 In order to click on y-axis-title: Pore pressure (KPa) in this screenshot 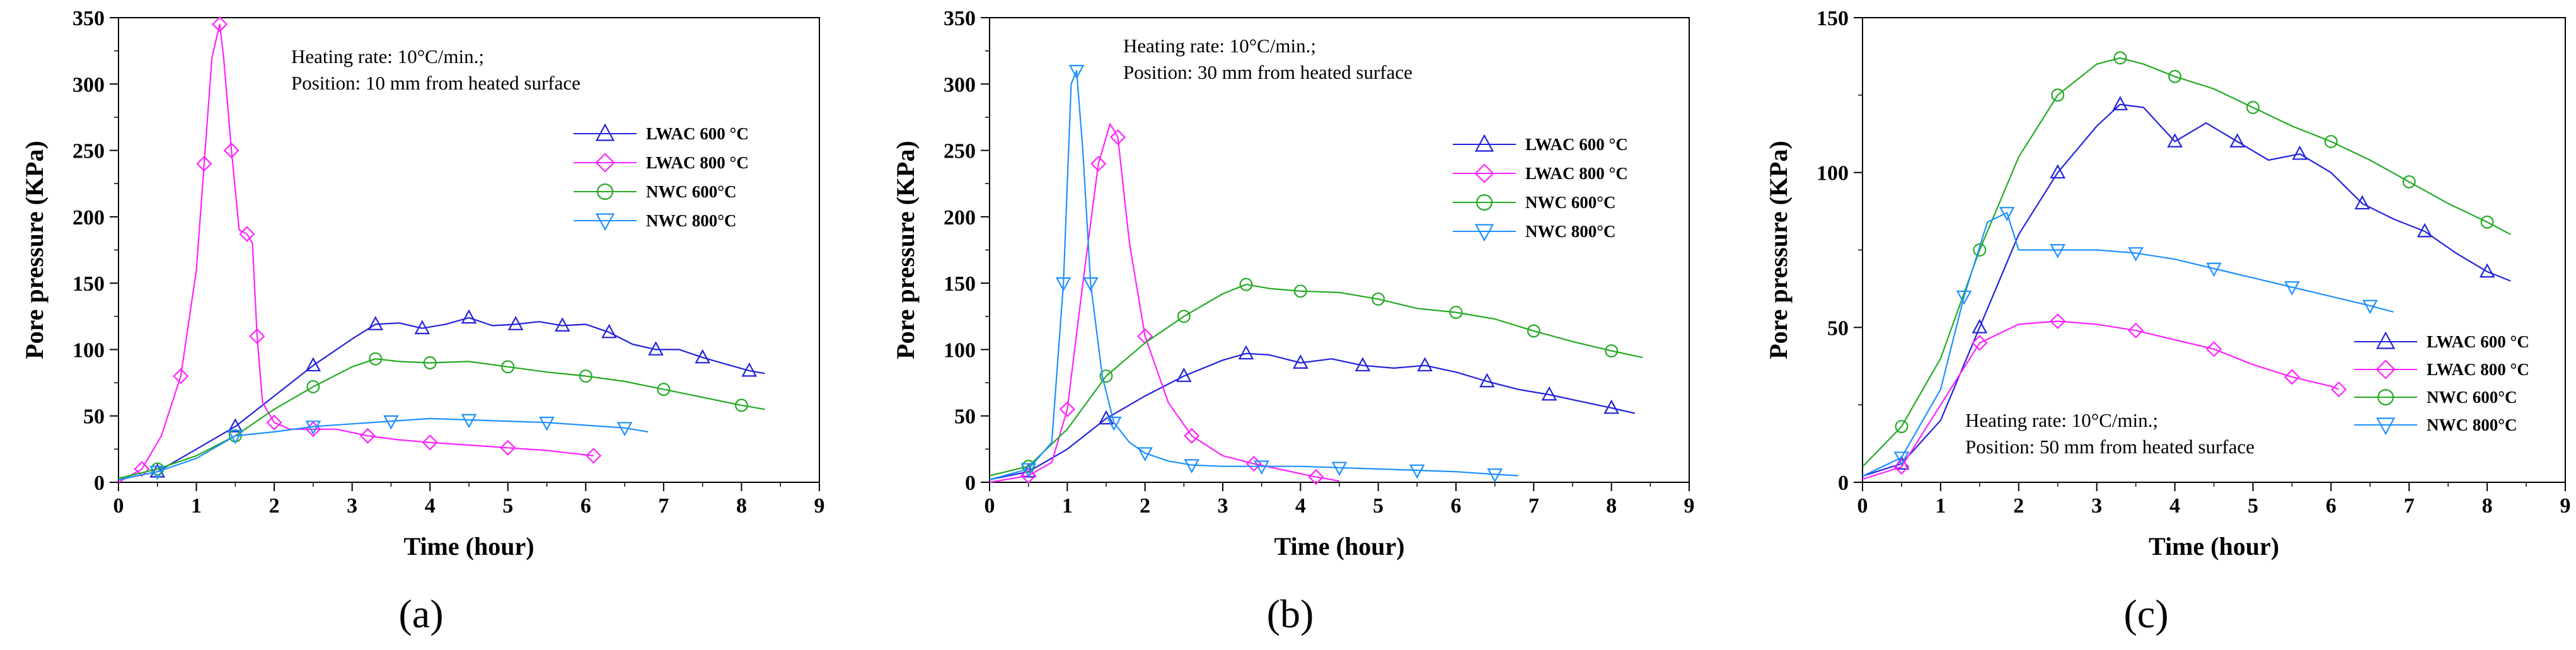, I will do `click(34, 250)`.